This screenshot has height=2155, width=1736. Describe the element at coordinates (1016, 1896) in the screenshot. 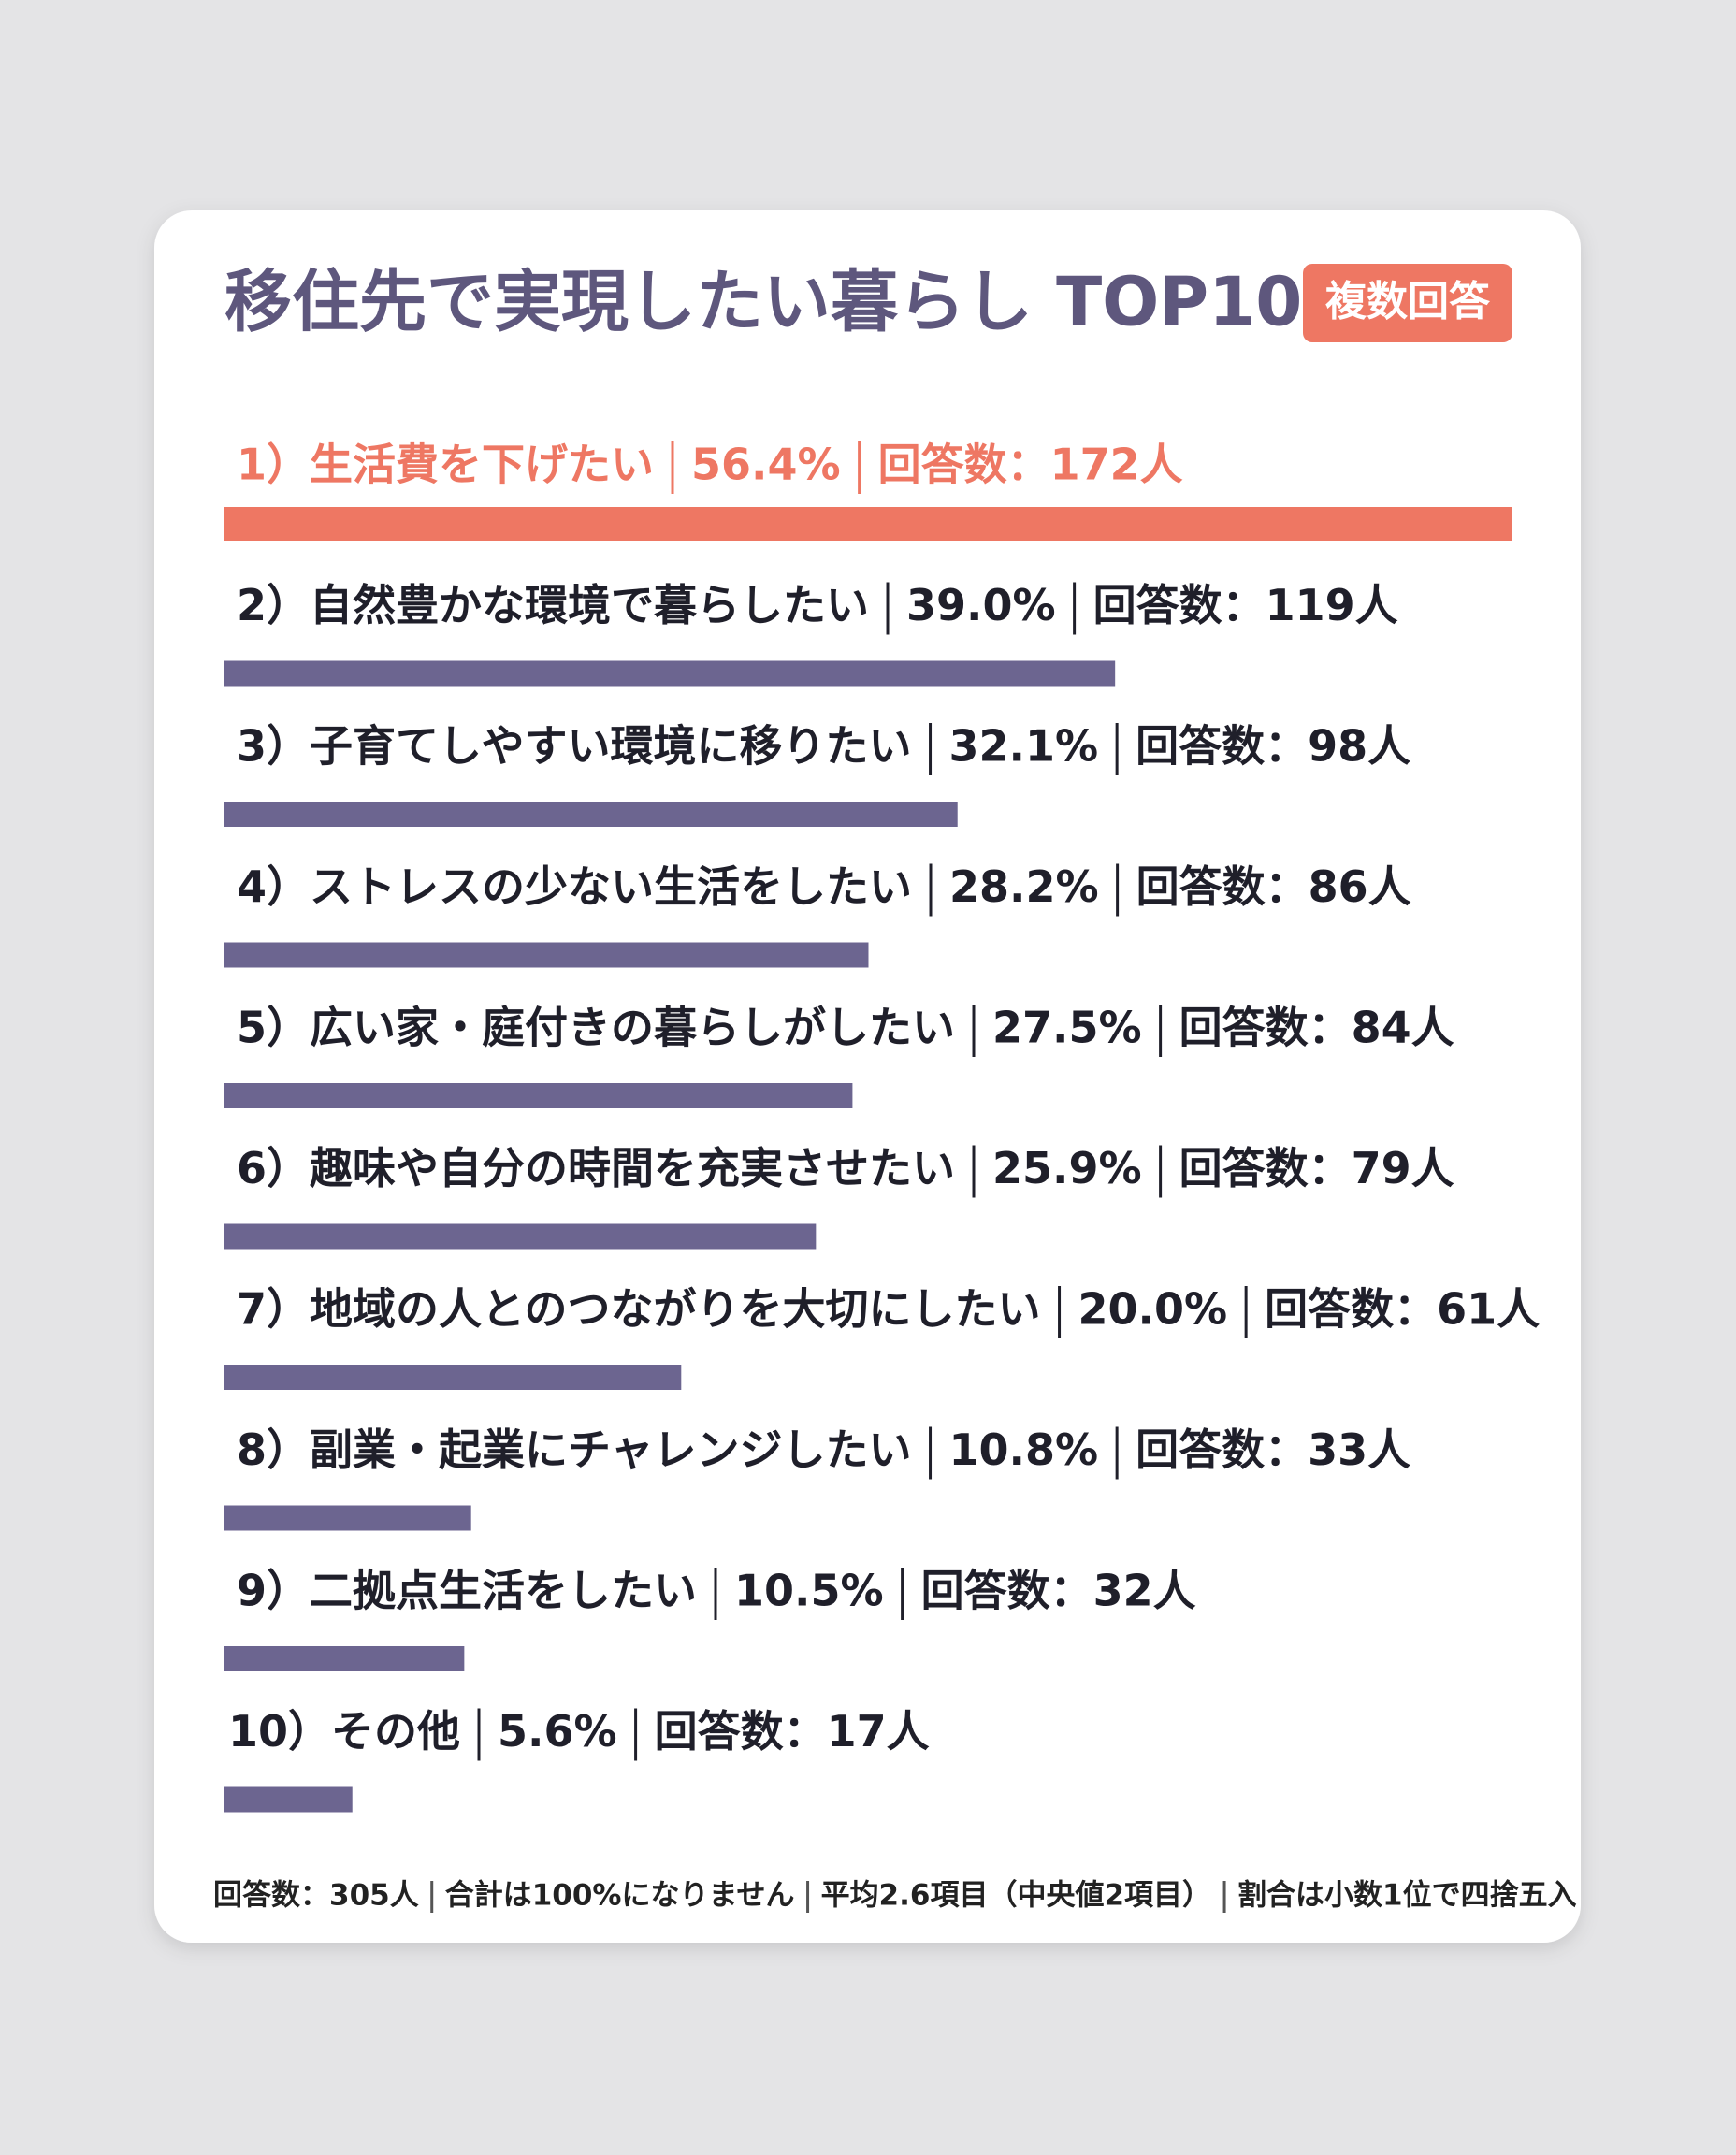

I see `footnote: 平均2.6項目（中央値2項目）` at that location.